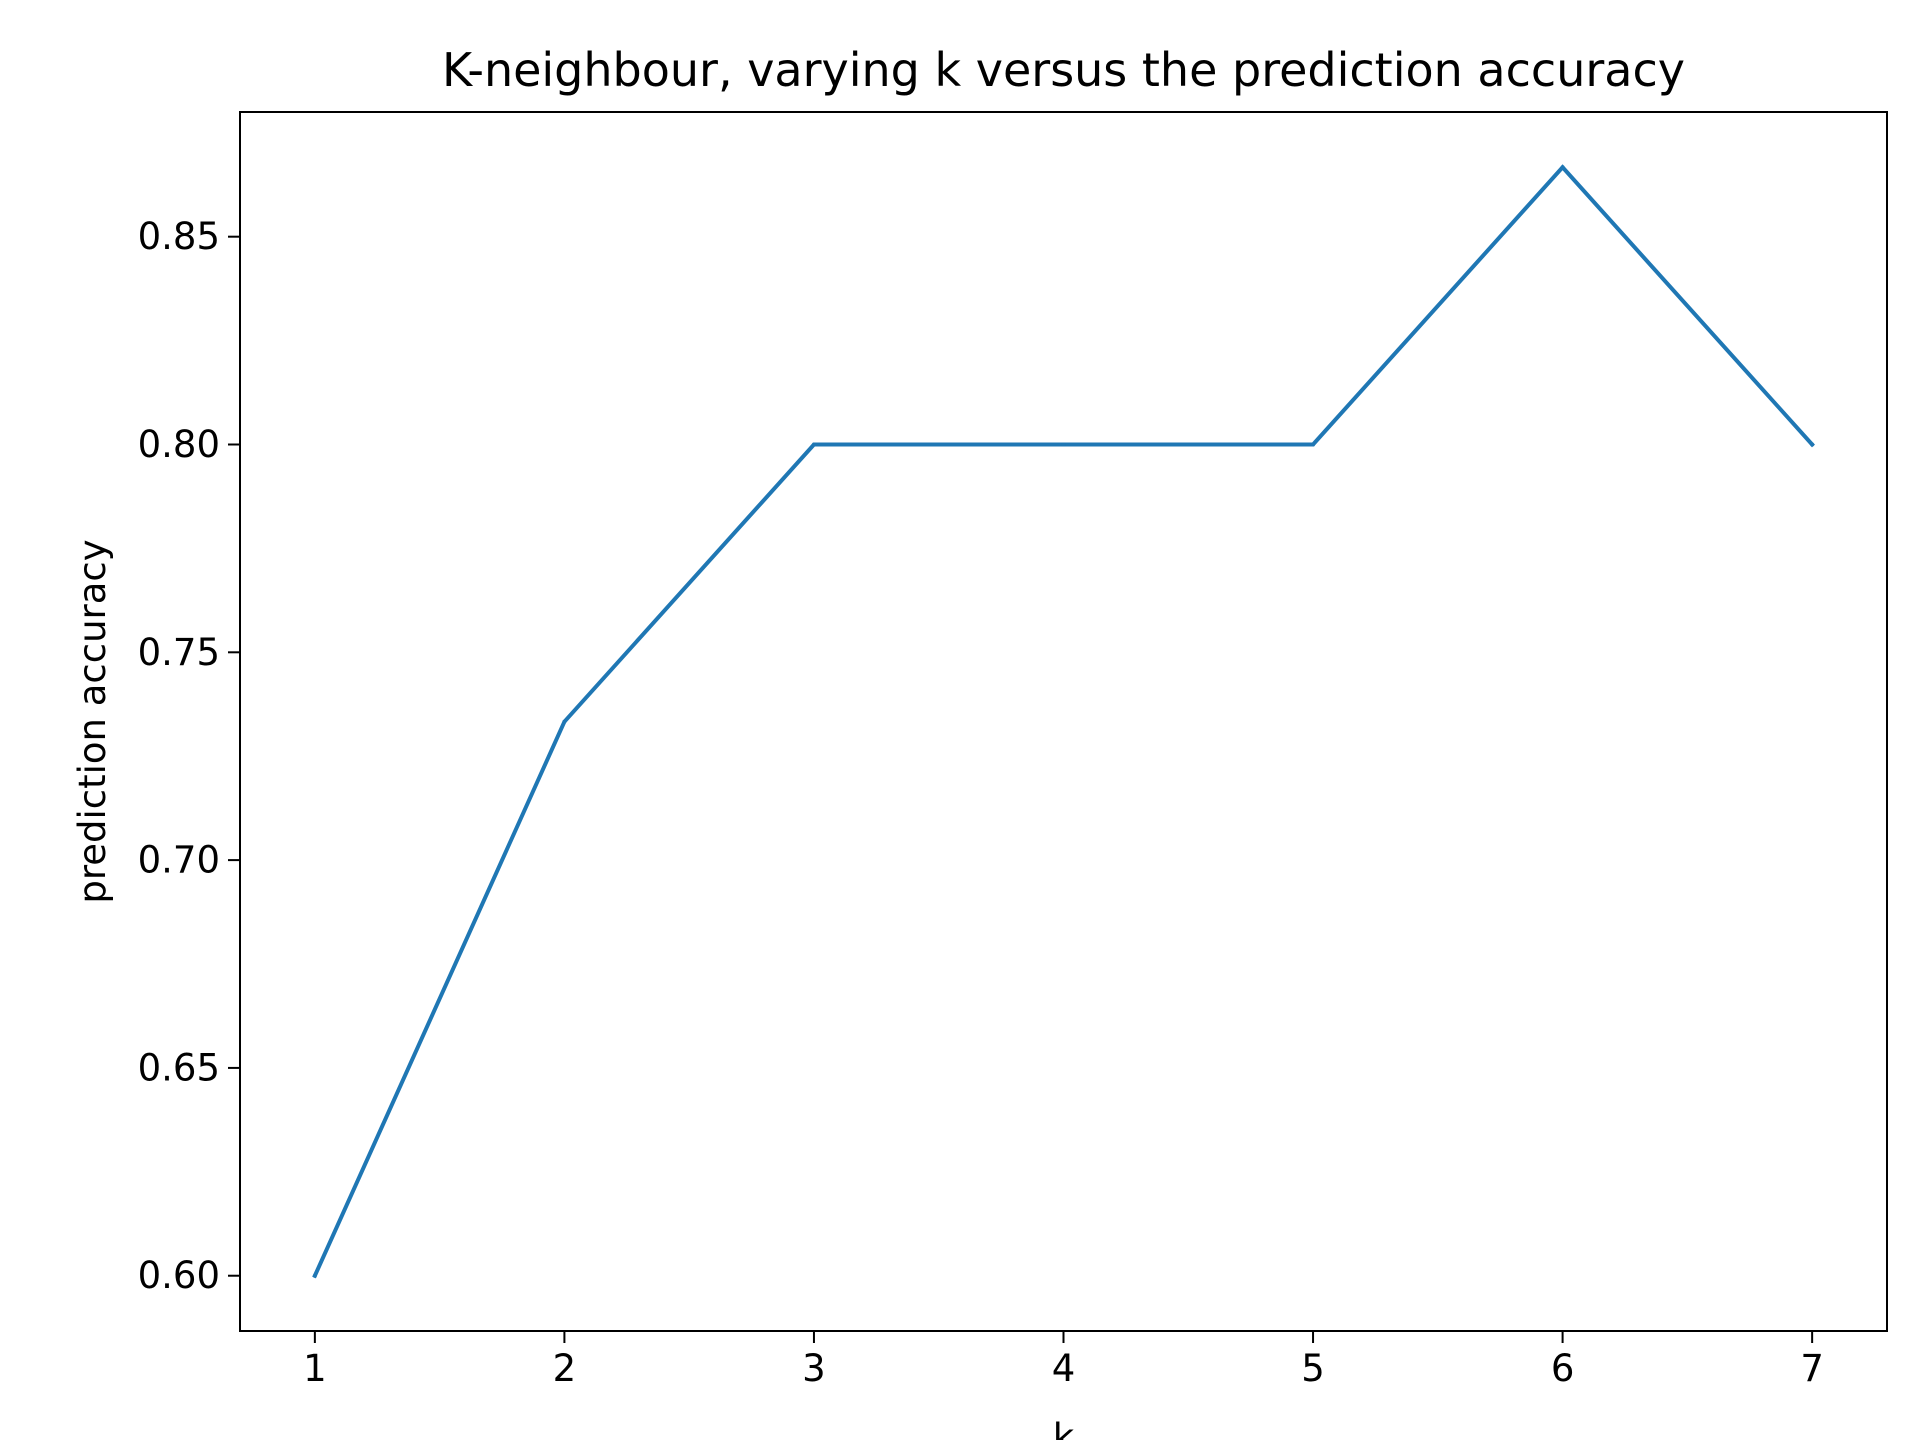 The width and height of the screenshot is (1920, 1440). What do you see at coordinates (179, 236) in the screenshot?
I see `y-tick-label: 0.85` at bounding box center [179, 236].